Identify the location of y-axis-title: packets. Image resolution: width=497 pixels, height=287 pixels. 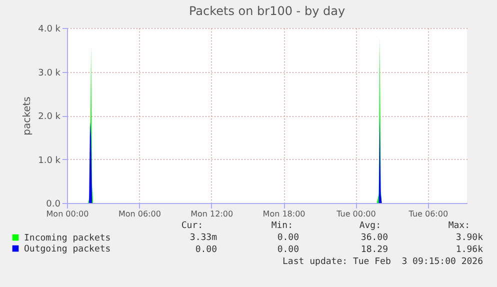
(28, 116).